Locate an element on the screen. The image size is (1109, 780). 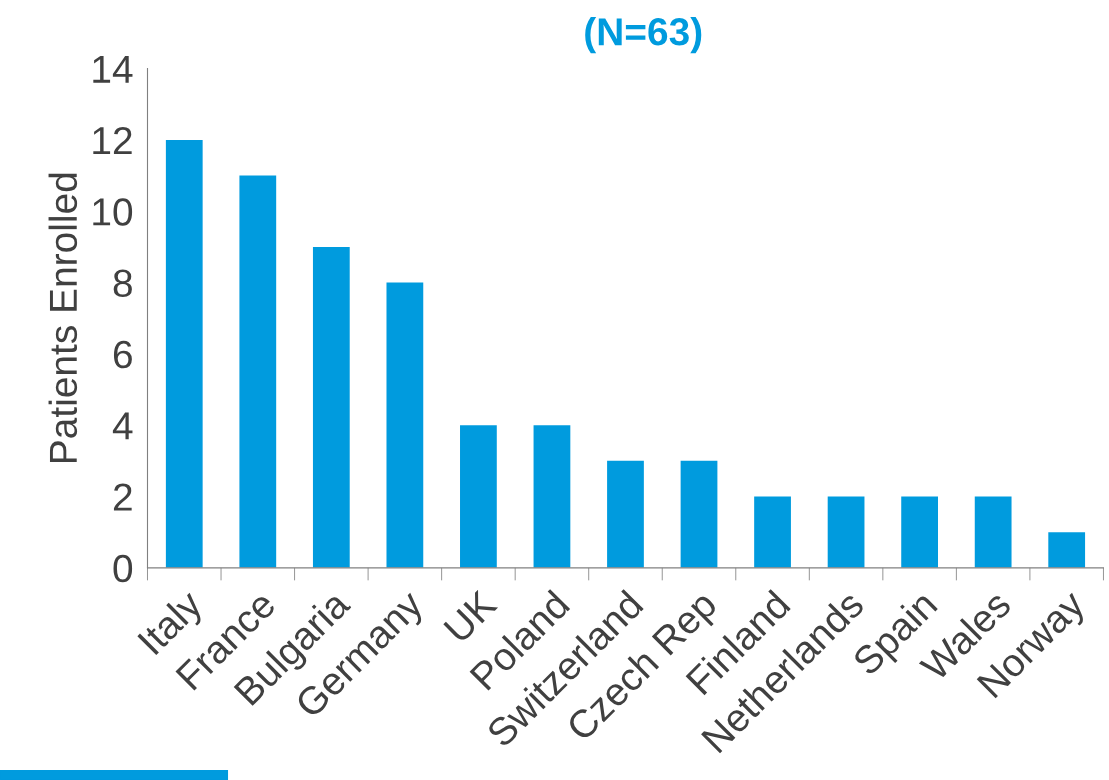
chart-title: (N=63) is located at coordinates (643, 35).